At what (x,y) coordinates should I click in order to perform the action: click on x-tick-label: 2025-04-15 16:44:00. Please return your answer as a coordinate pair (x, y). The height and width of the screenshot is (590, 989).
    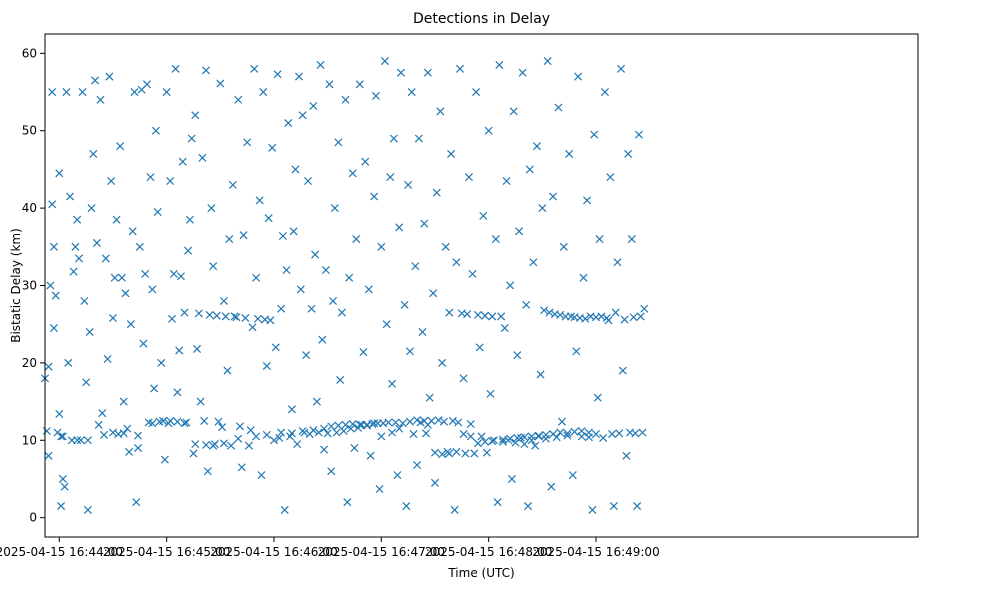
    Looking at the image, I should click on (61, 552).